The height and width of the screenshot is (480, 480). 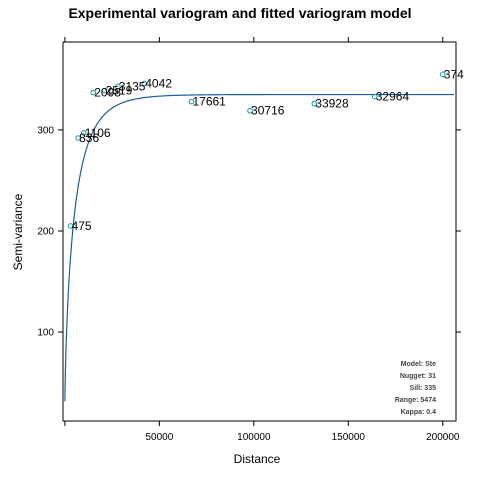 I want to click on legend-entry: Sill: 335, so click(x=423, y=388).